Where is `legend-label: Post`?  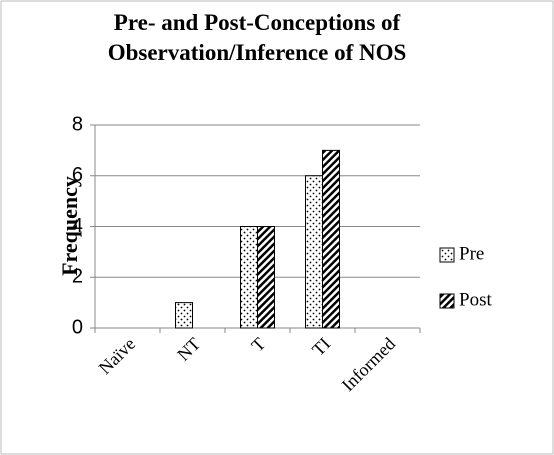 legend-label: Post is located at coordinates (475, 299).